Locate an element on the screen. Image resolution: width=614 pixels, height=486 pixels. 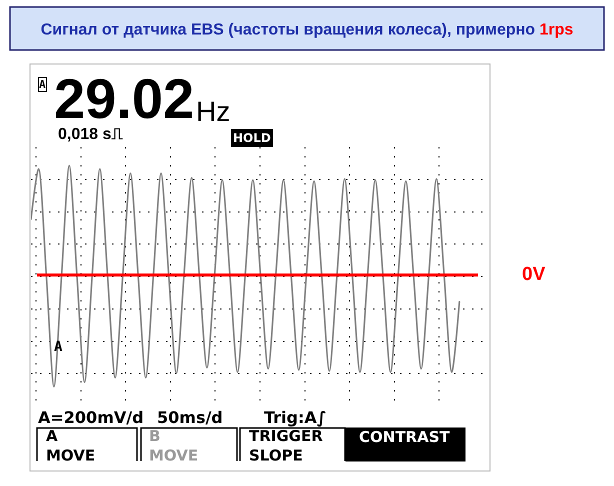
text: Hz is located at coordinates (213, 111).